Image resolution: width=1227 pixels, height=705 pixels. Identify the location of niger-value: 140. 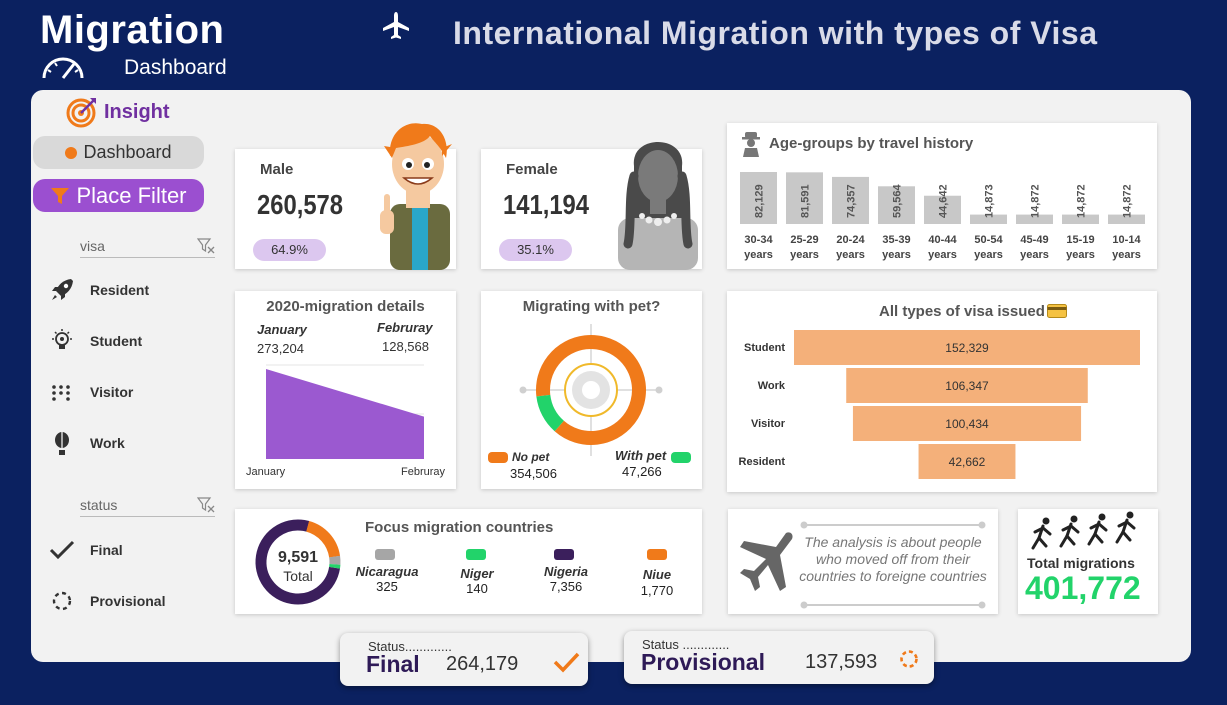
(477, 588).